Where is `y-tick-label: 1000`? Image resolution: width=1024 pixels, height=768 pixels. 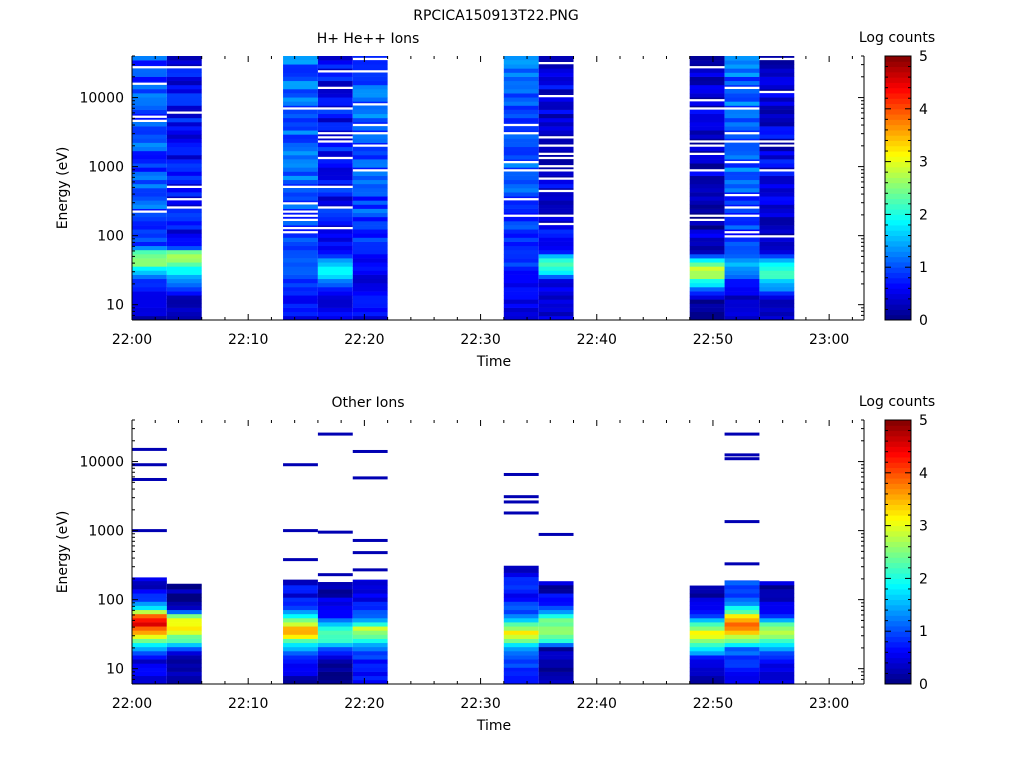 y-tick-label: 1000 is located at coordinates (106, 168).